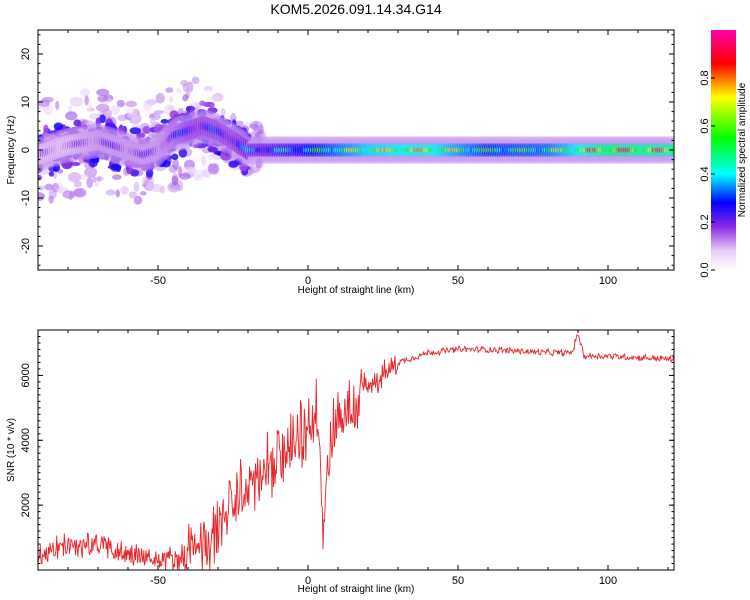 This screenshot has width=750, height=600. What do you see at coordinates (26, 150) in the screenshot?
I see `y-tick-label: 0` at bounding box center [26, 150].